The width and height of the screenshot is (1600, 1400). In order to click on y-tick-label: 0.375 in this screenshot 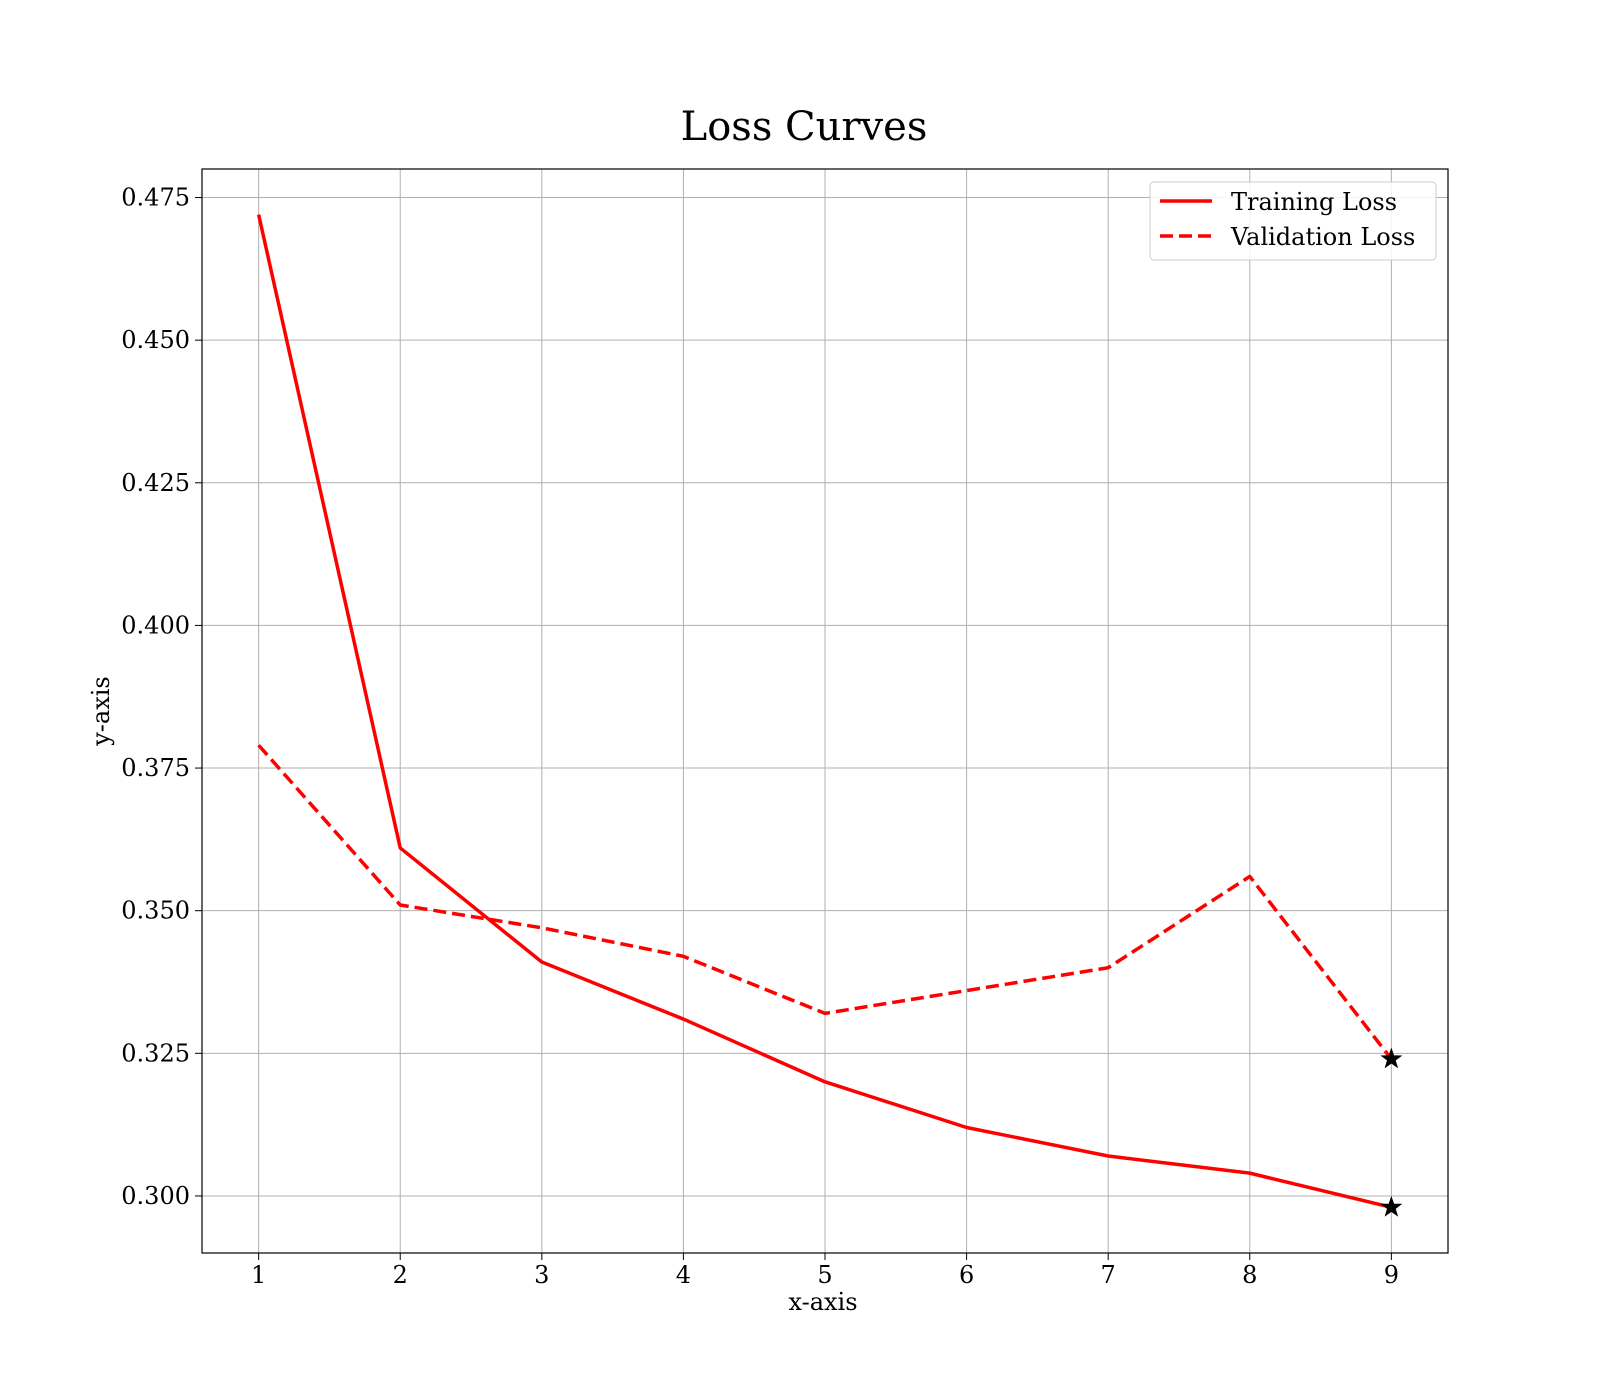, I will do `click(155, 768)`.